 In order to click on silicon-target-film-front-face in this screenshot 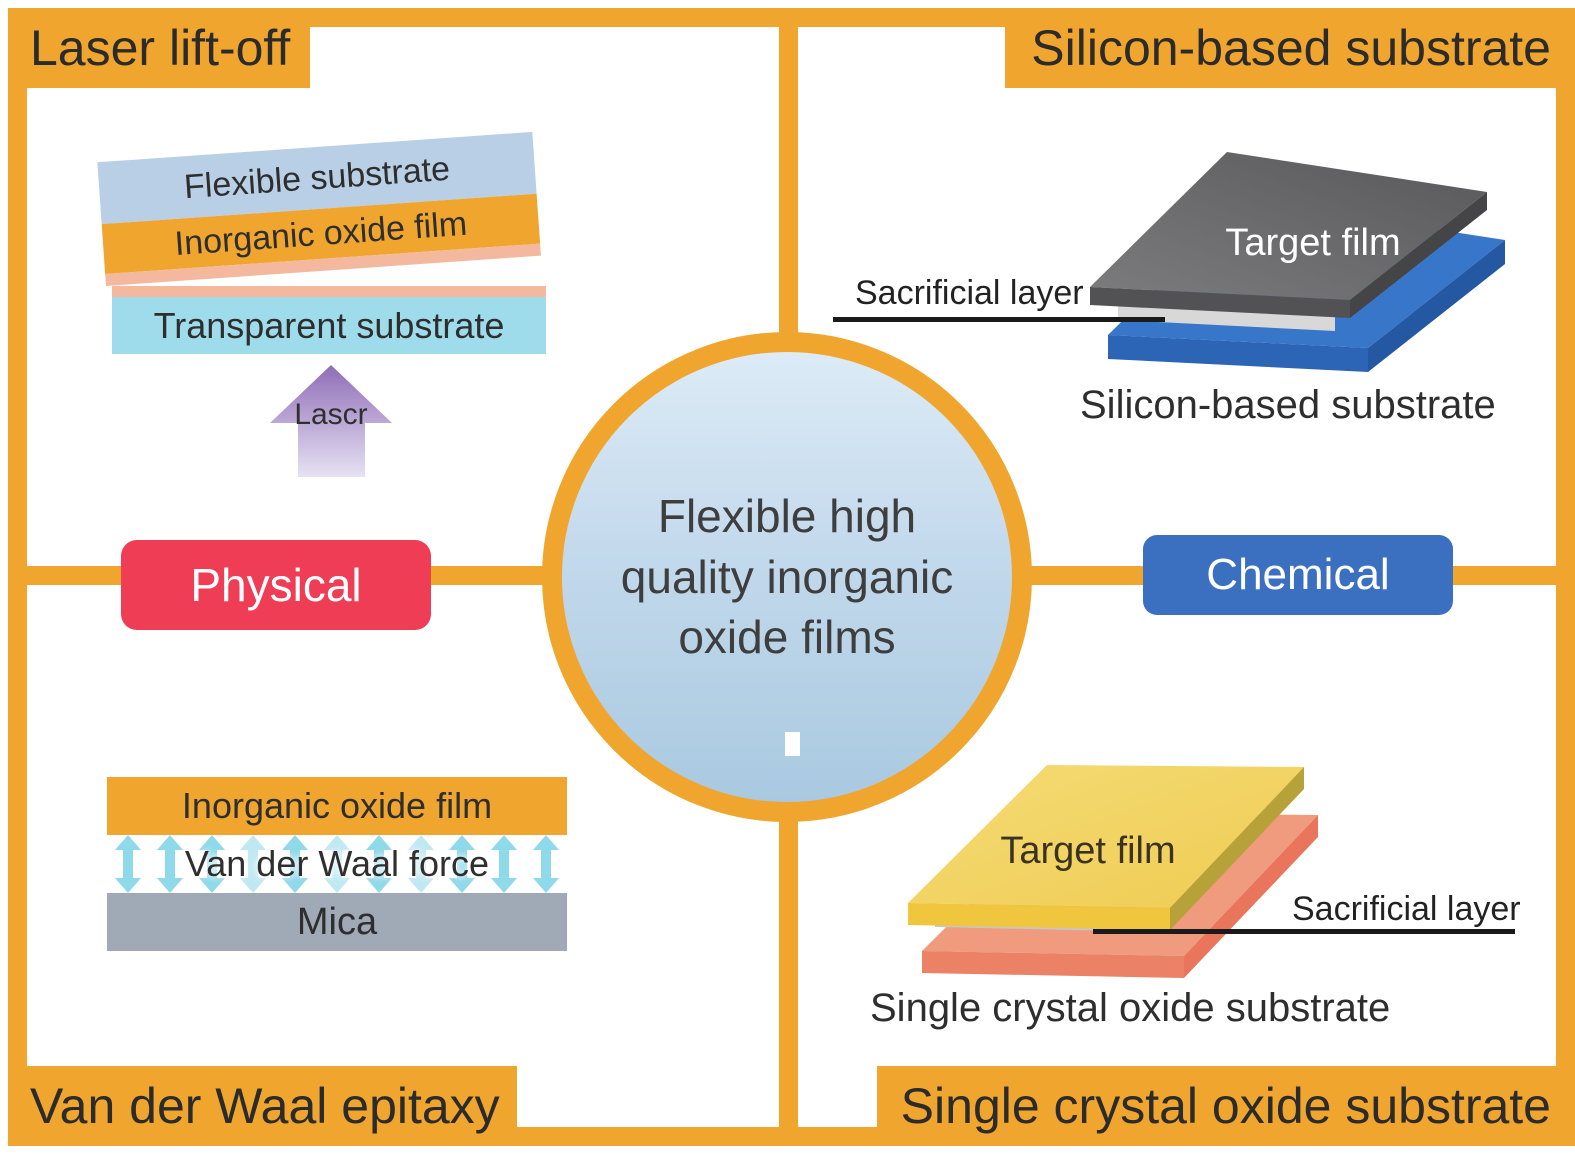, I will do `click(1220, 302)`.